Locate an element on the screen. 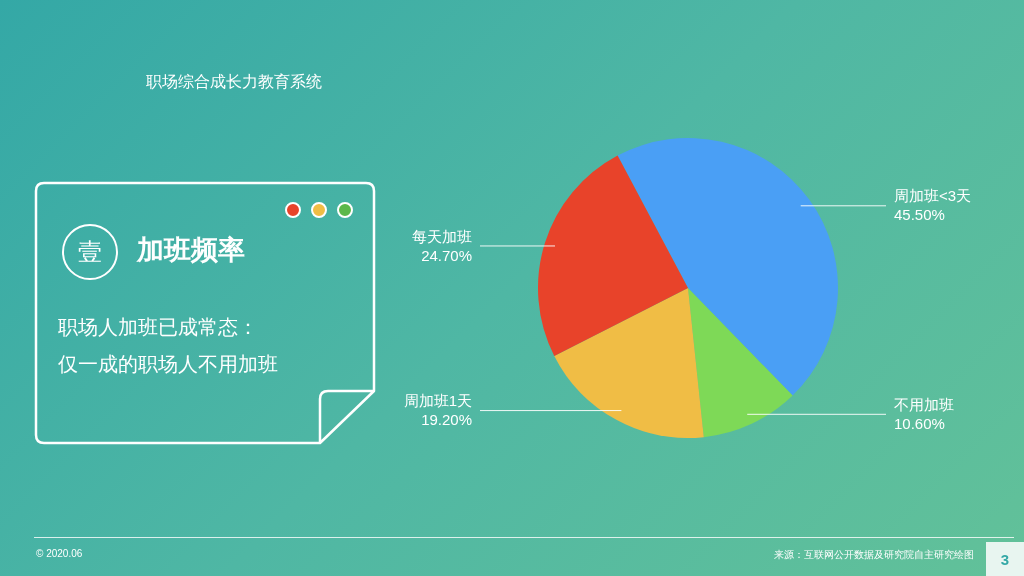 The width and height of the screenshot is (1024, 576). slice-label: 不用加班 is located at coordinates (924, 404).